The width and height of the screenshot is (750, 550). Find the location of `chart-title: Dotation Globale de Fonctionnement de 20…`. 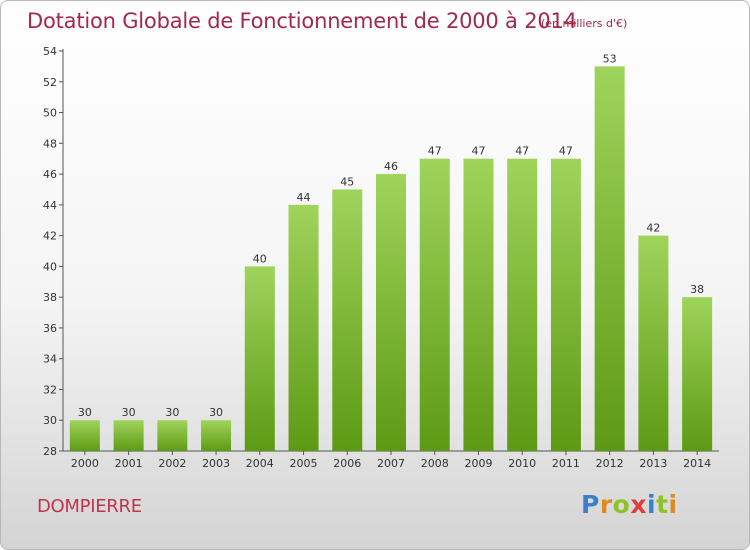

chart-title: Dotation Globale de Fonctionnement de 20… is located at coordinates (302, 21).